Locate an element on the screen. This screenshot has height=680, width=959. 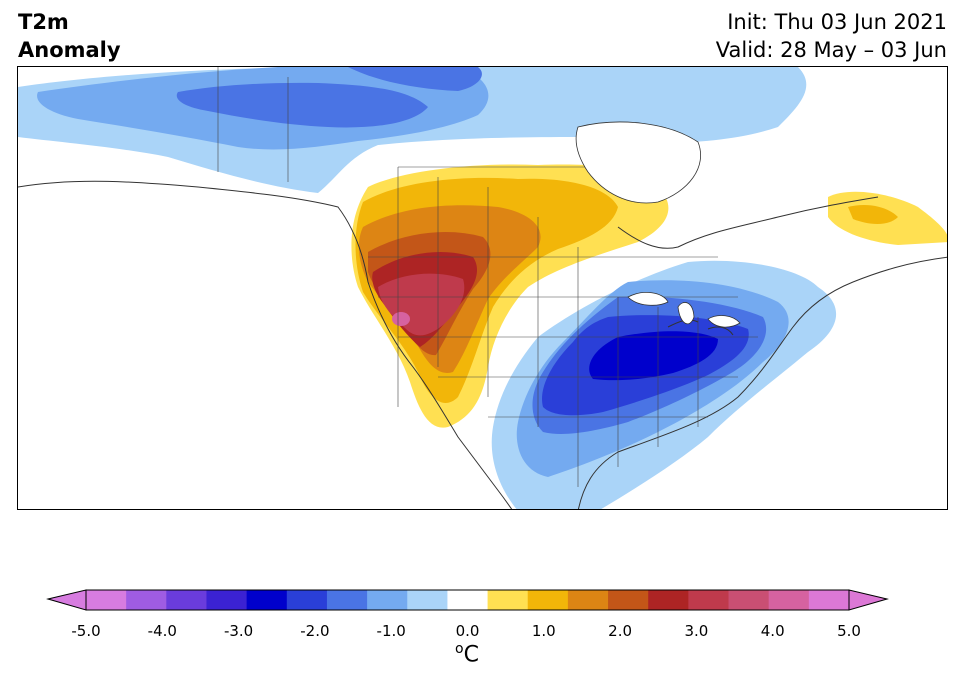
colorbar-tick-label: 0.0 is located at coordinates (467, 631).